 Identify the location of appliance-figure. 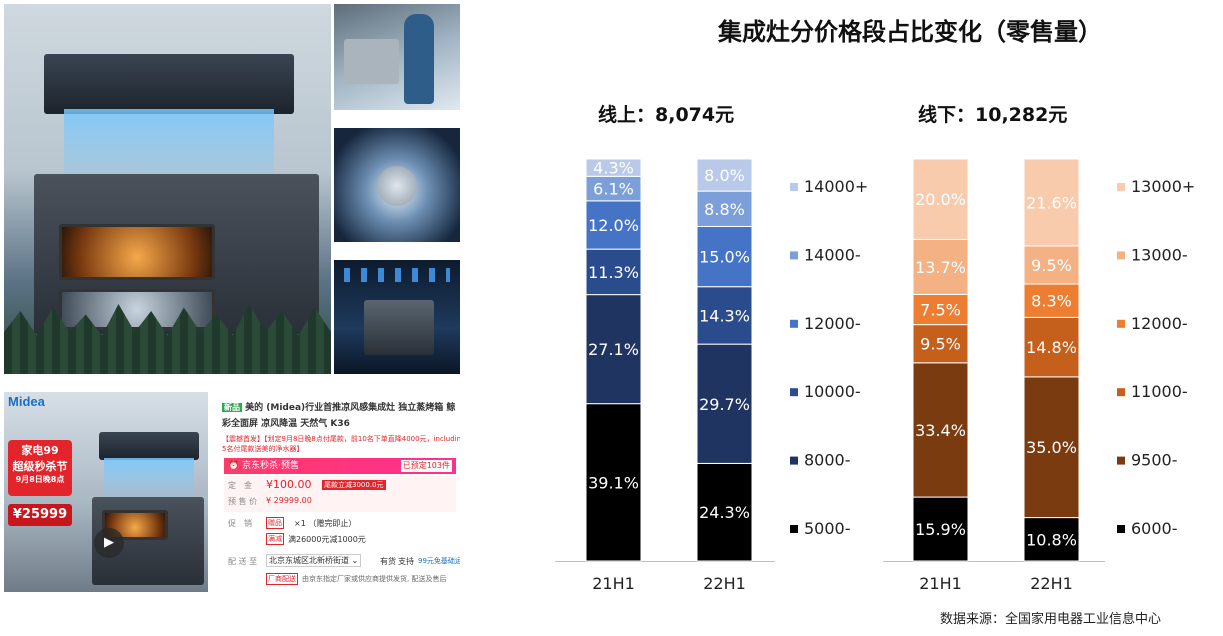
(371, 61).